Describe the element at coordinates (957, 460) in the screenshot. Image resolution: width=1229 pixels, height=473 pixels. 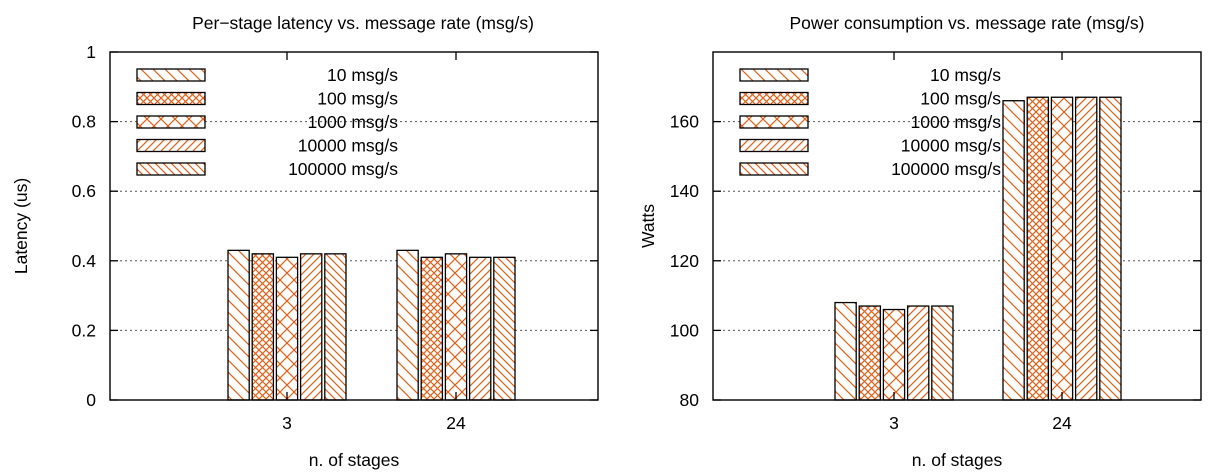
I see `power-x-axis-label: n. of stages` at that location.